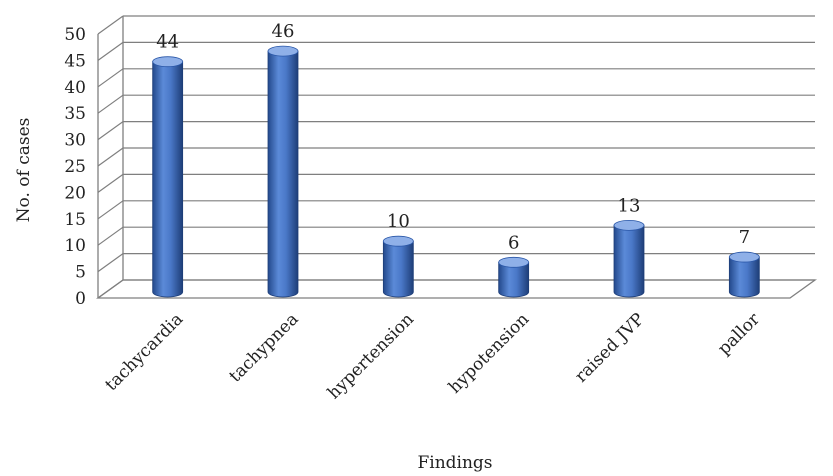 Image resolution: width=833 pixels, height=476 pixels. I want to click on y-tick-label: 20, so click(75, 193).